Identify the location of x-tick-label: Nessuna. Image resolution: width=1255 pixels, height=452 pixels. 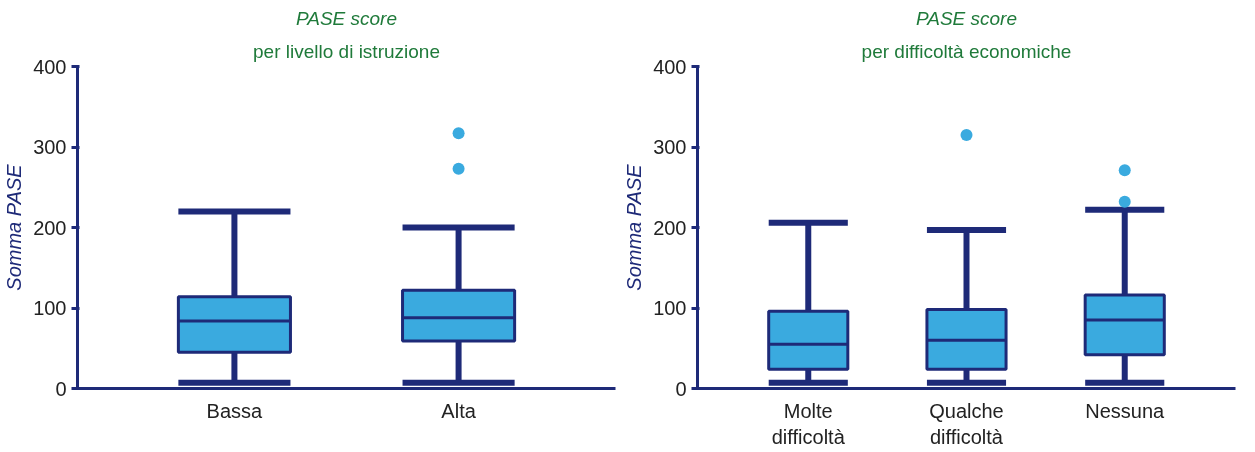
(1125, 410).